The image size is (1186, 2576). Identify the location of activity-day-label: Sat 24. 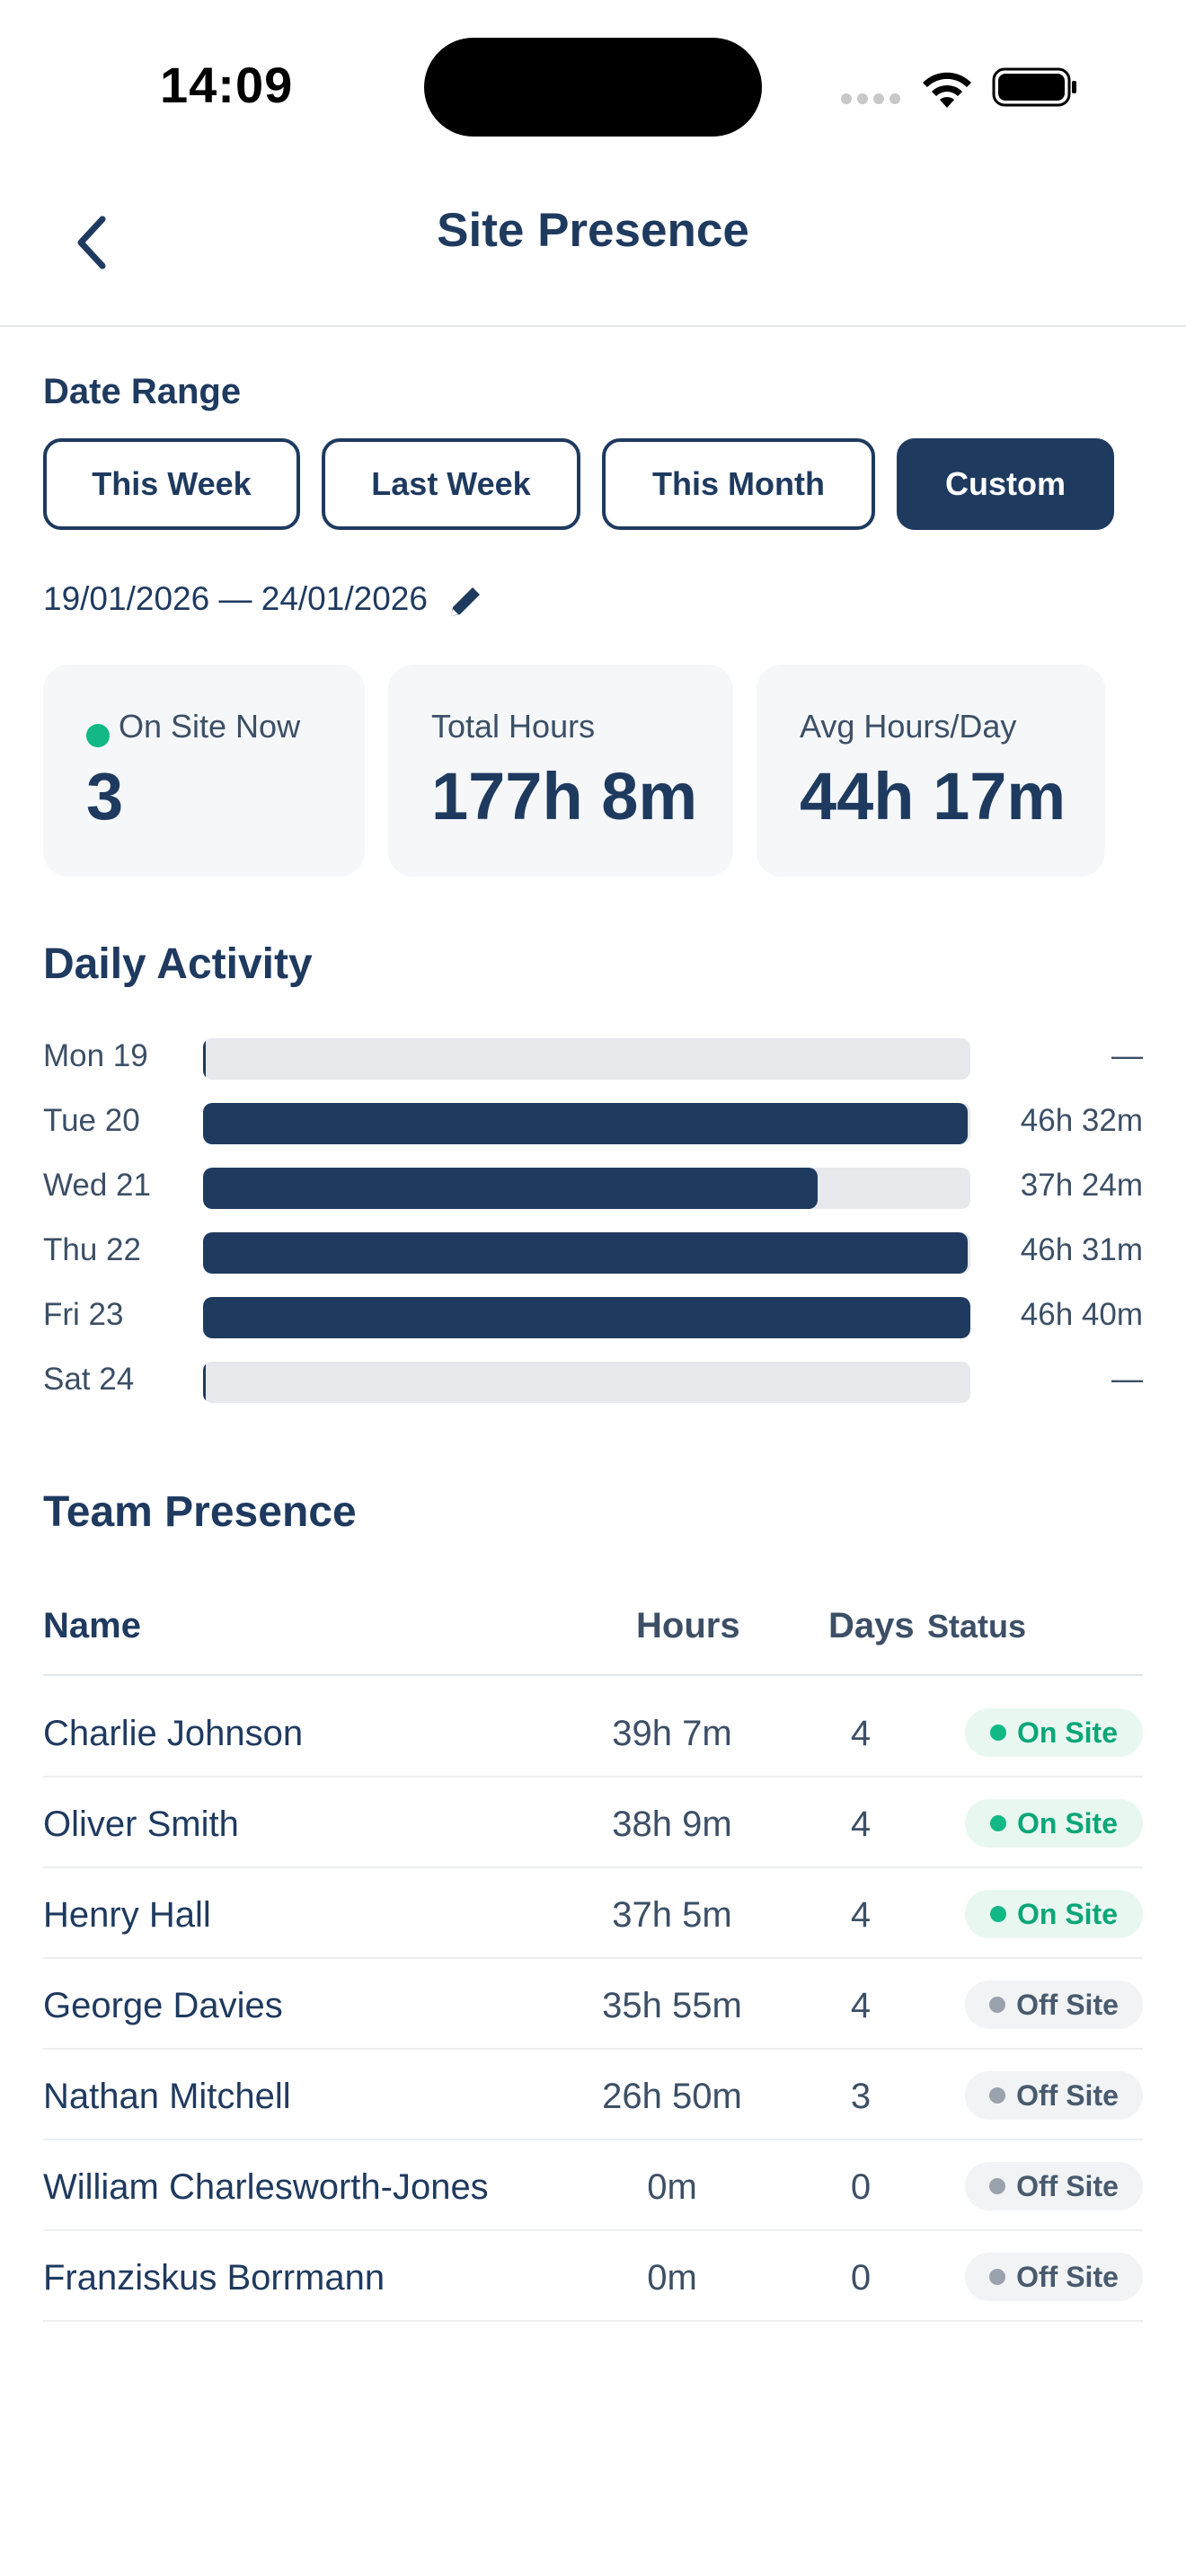
(89, 1379).